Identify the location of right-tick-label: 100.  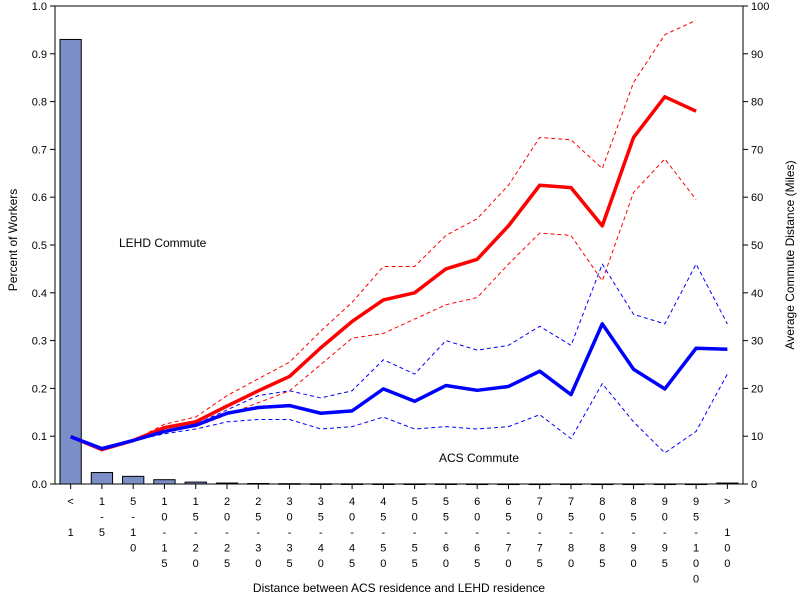
(760, 7).